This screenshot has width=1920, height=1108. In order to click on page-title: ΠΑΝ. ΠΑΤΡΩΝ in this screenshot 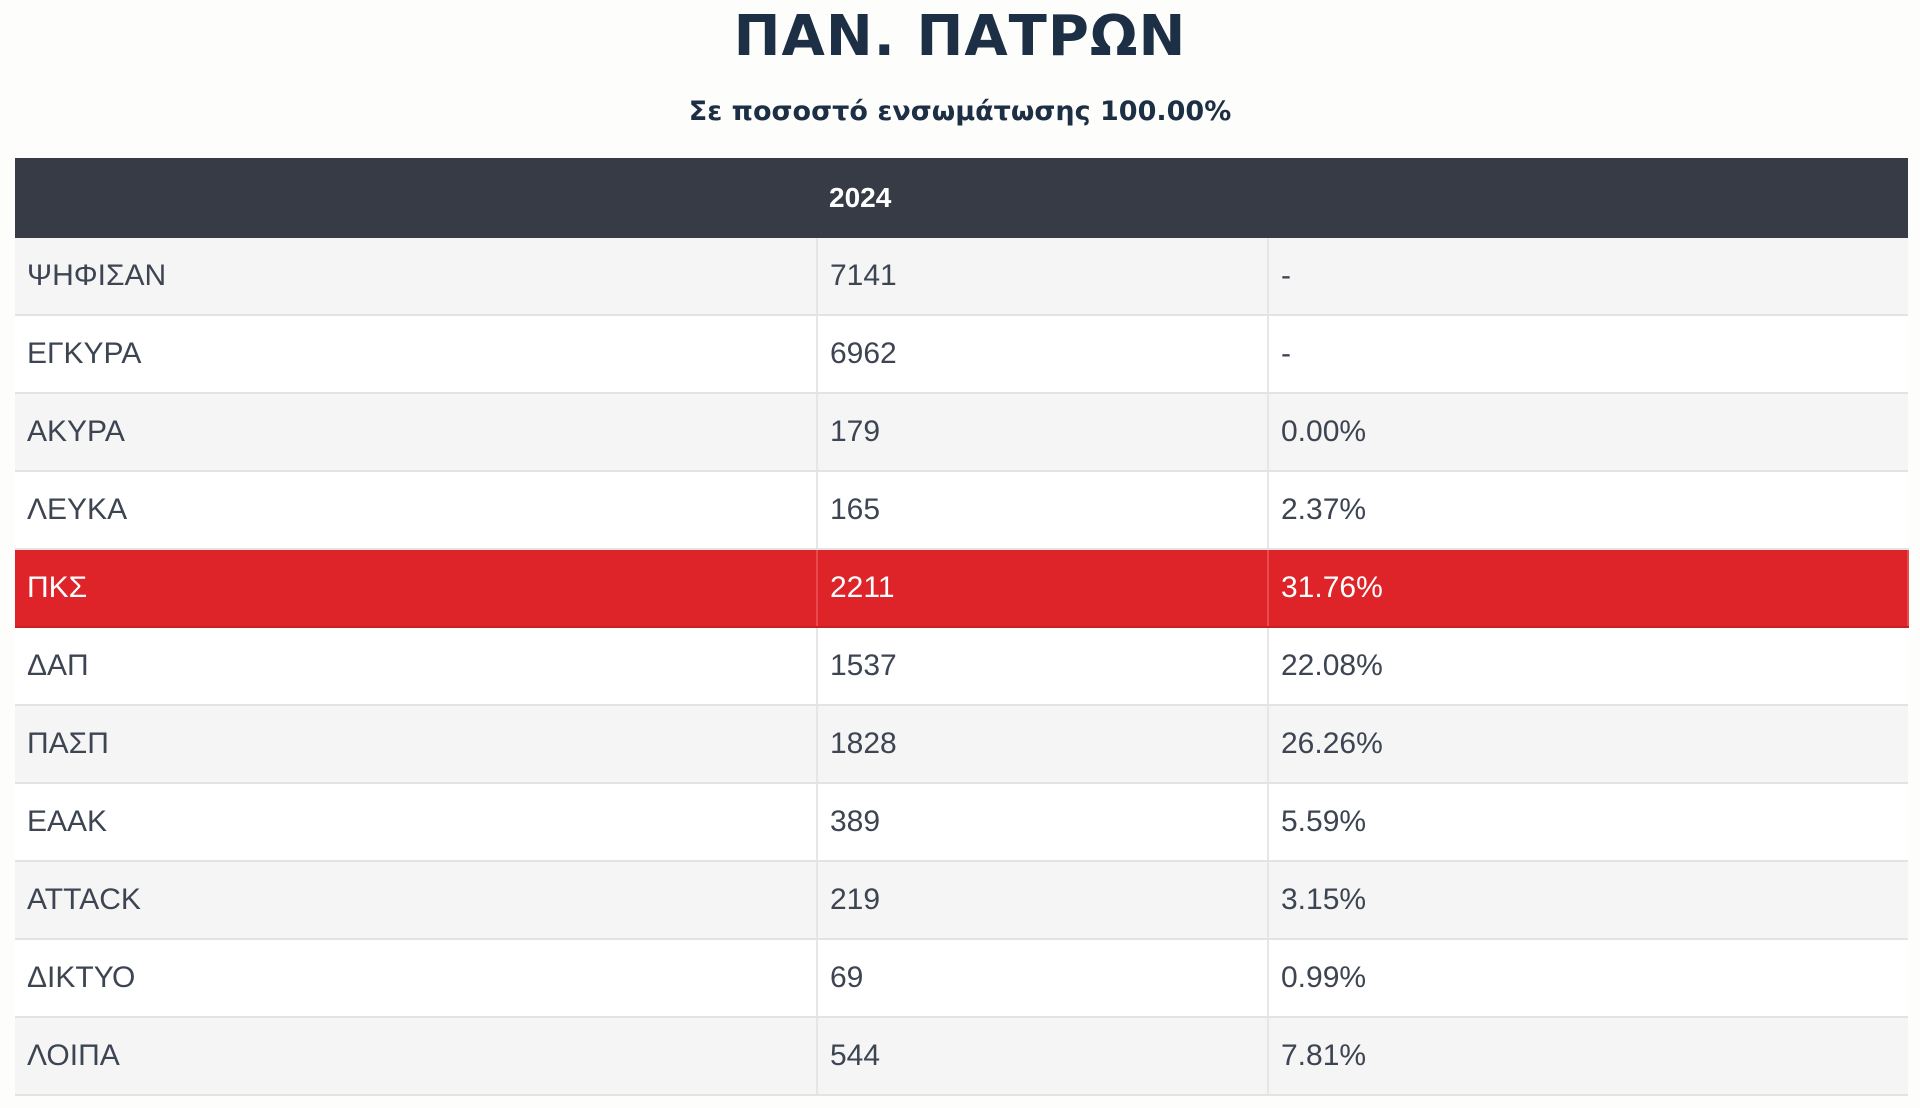, I will do `click(960, 36)`.